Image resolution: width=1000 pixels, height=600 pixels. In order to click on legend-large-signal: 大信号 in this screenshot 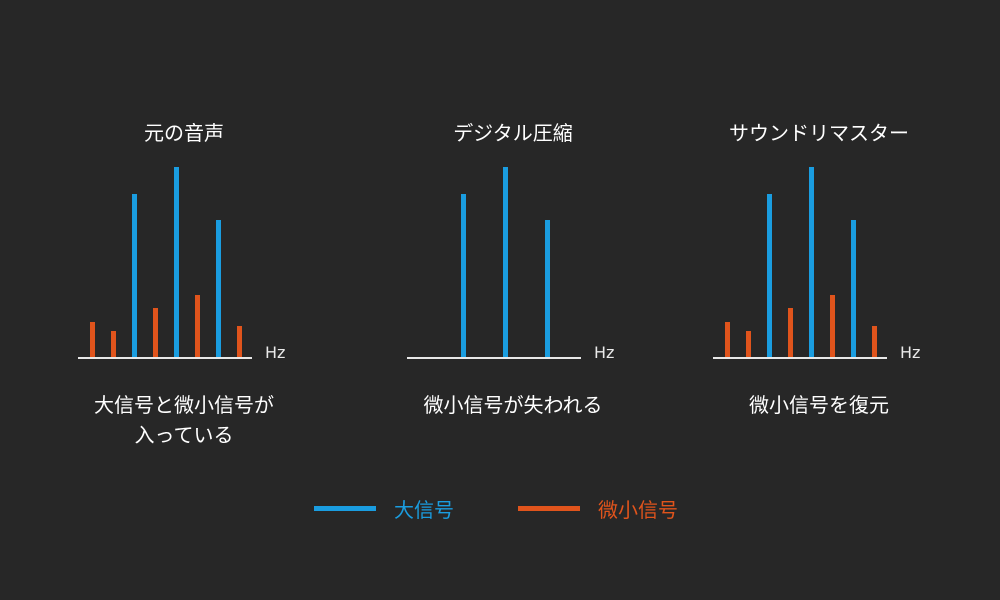, I will do `click(384, 508)`.